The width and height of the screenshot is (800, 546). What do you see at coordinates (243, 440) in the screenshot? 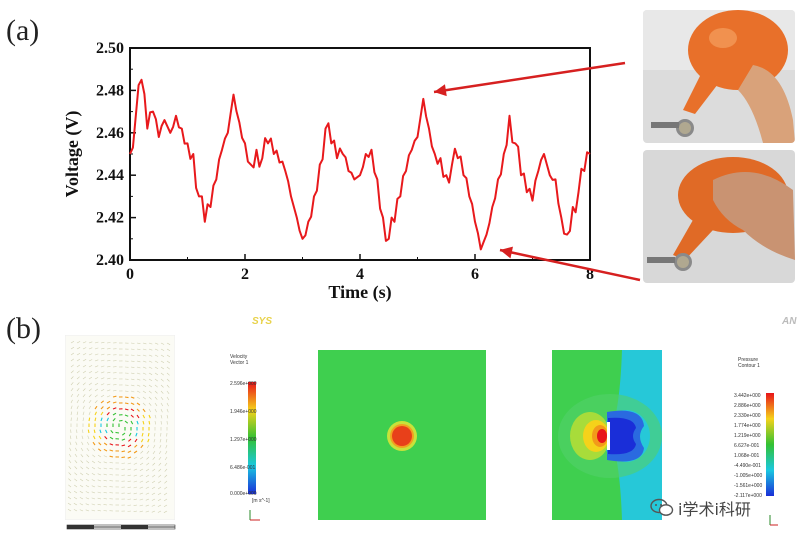
I see `velocity-legend-value: 1.297e+000` at bounding box center [243, 440].